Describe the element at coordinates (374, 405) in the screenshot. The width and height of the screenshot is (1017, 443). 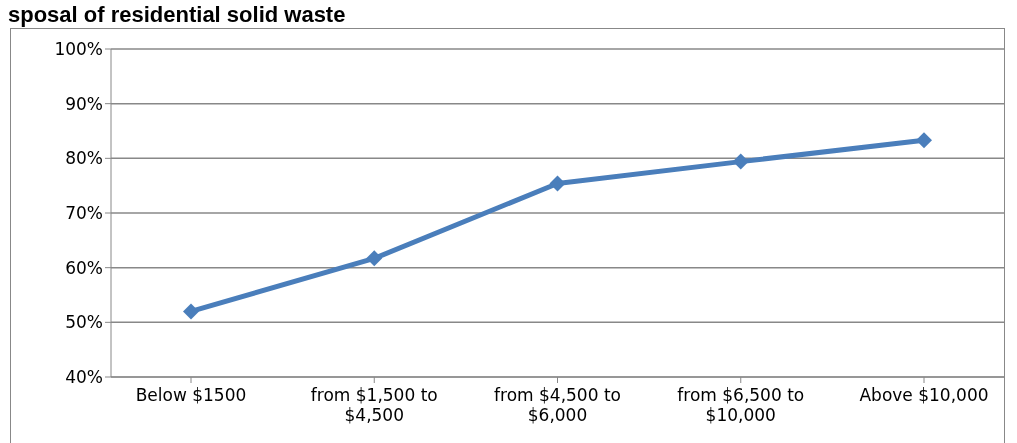
I see `x-tick-label: from $1,500 to $4,500` at that location.